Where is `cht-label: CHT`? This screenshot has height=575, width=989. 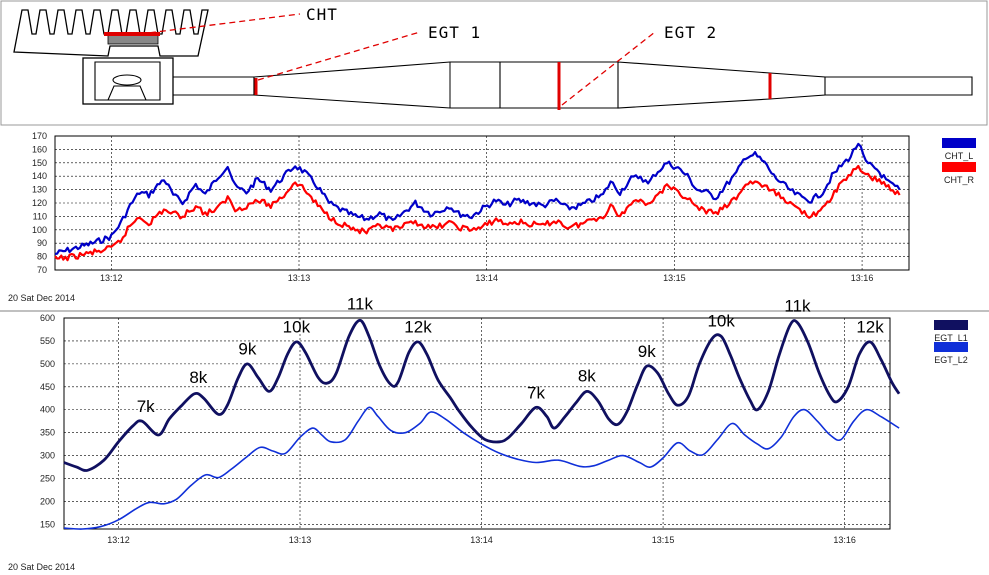
cht-label: CHT is located at coordinates (322, 14).